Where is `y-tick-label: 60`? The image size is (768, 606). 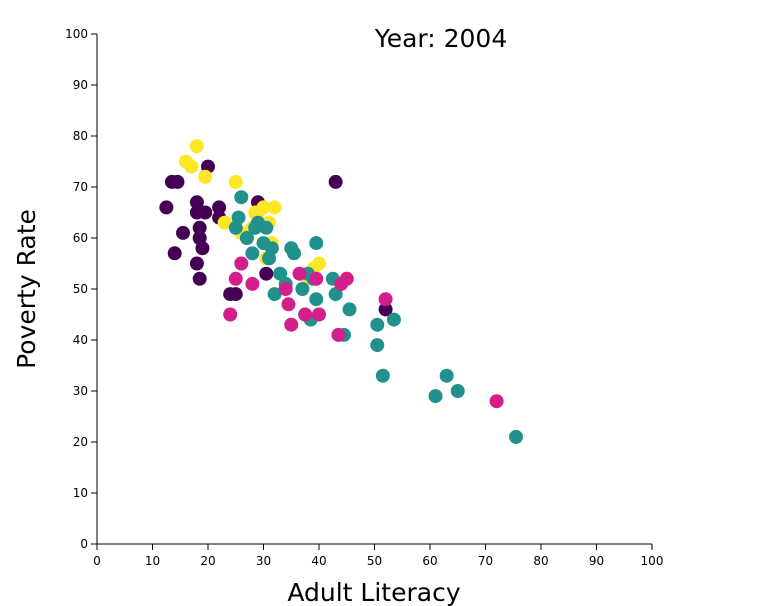 y-tick-label: 60 is located at coordinates (80, 238).